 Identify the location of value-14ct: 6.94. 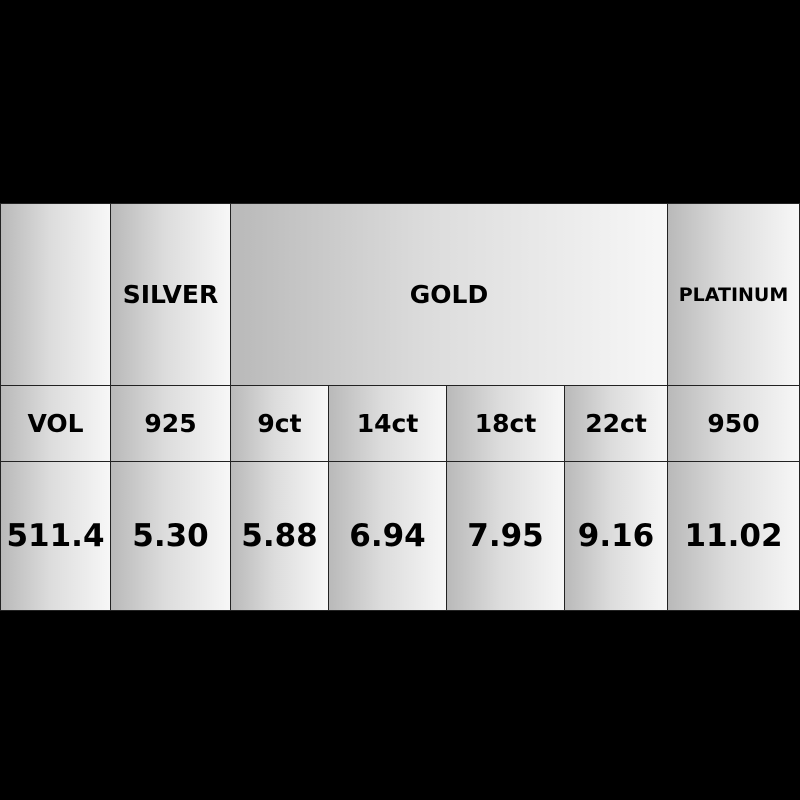
(387, 536).